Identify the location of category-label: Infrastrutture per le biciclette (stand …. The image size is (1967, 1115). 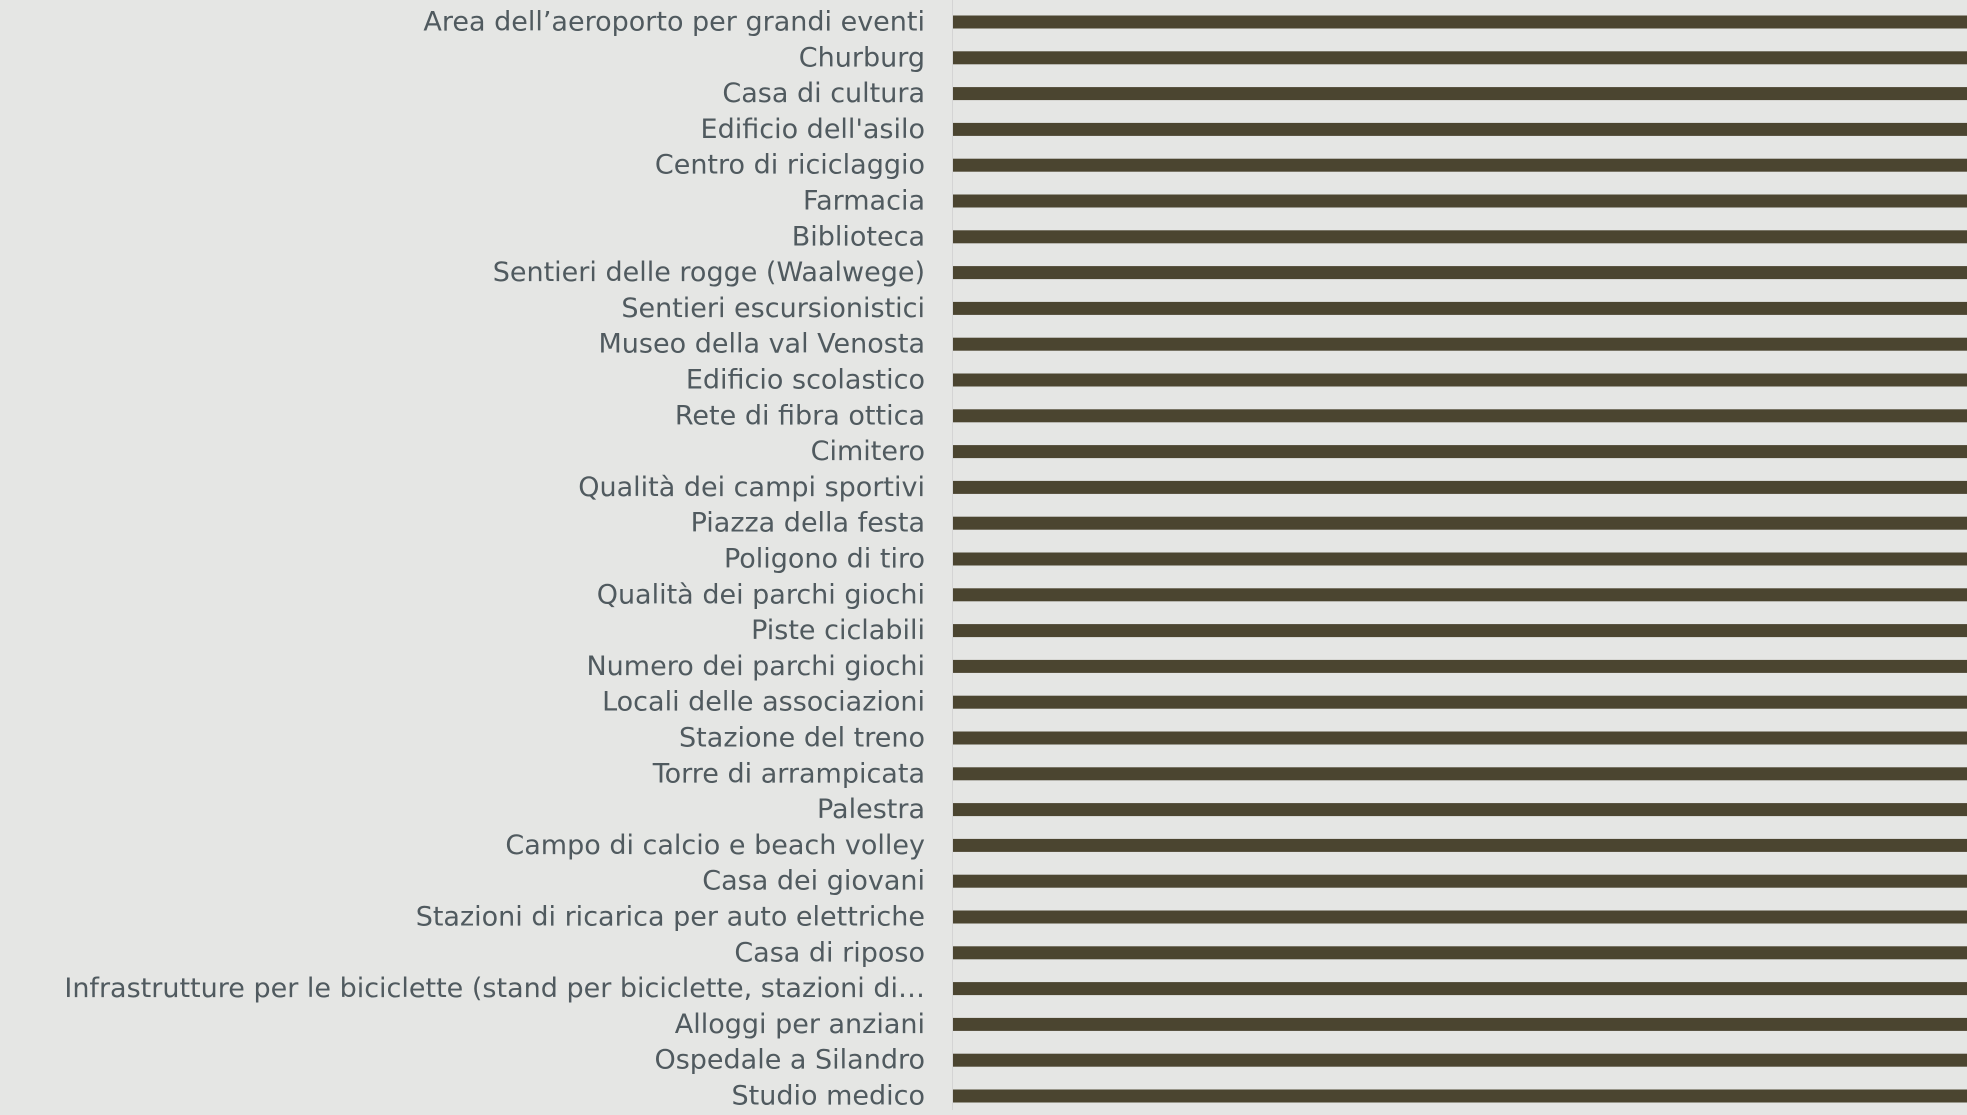
(494, 988).